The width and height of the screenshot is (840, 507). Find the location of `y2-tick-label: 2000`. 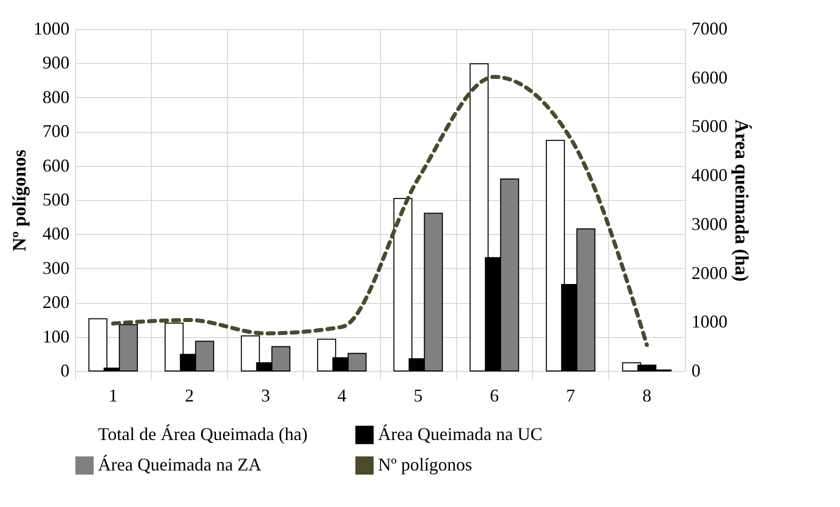

y2-tick-label: 2000 is located at coordinates (710, 272).